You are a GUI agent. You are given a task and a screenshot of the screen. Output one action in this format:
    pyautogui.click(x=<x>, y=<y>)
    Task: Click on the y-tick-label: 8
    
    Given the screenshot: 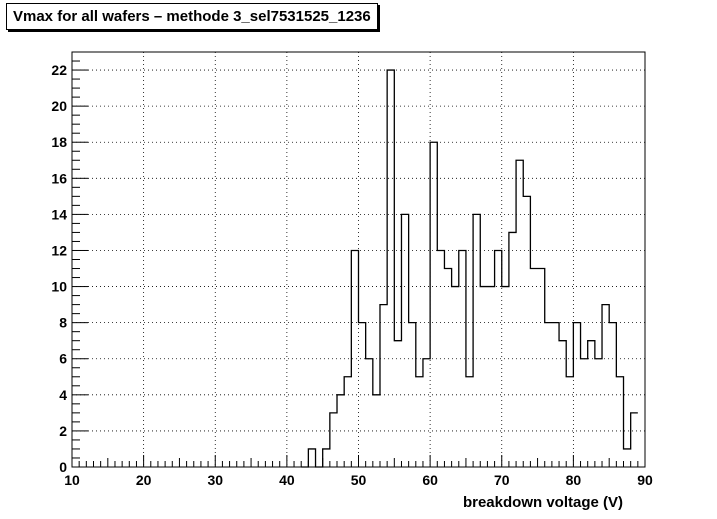 What is the action you would take?
    pyautogui.click(x=63, y=323)
    